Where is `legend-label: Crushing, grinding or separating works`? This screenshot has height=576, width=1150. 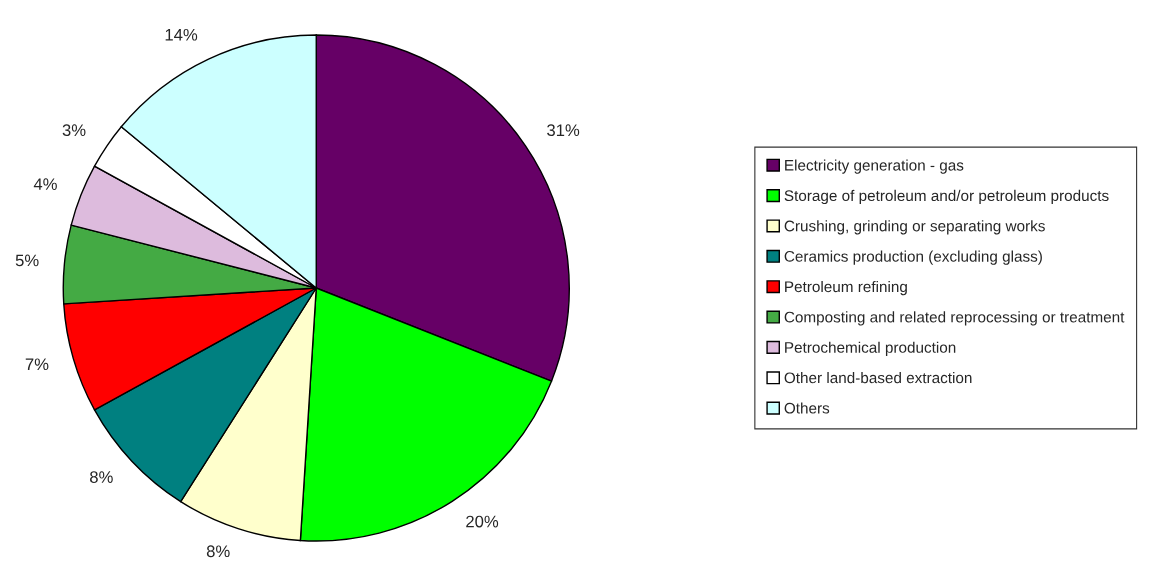
legend-label: Crushing, grinding or separating works is located at coordinates (914, 227).